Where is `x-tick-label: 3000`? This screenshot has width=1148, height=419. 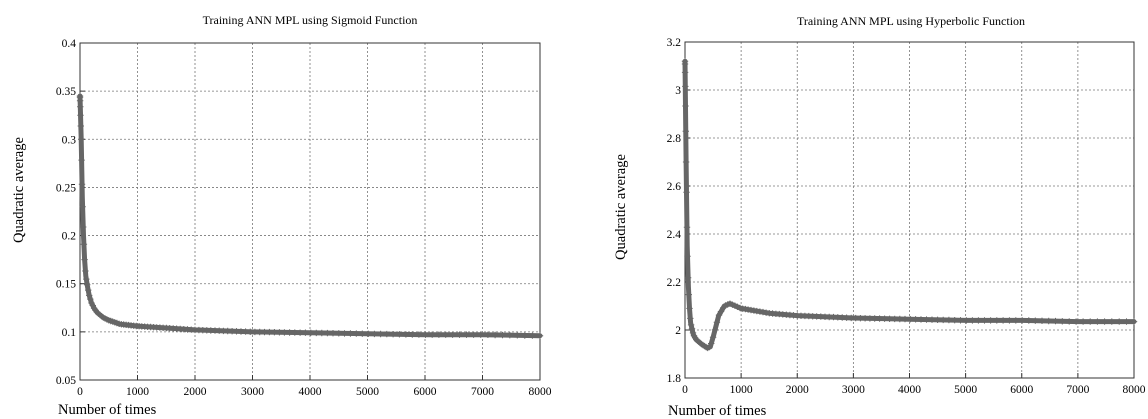
x-tick-label: 3000 is located at coordinates (252, 392).